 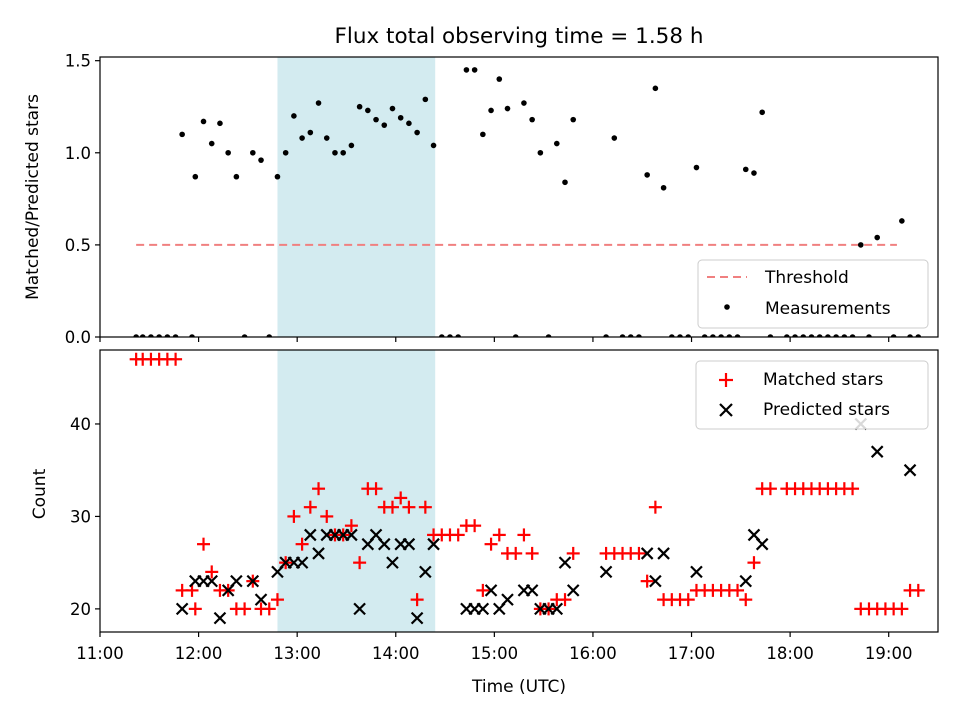 I want to click on x-tick-label: 19:00, so click(x=889, y=653).